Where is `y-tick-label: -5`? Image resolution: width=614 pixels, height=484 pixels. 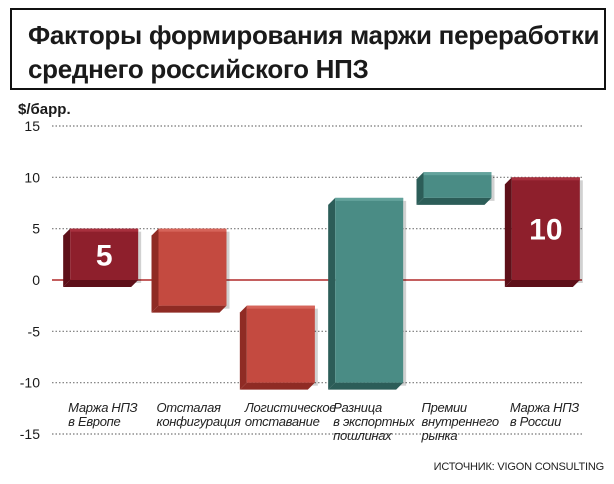 y-tick-label: -5 is located at coordinates (34, 331).